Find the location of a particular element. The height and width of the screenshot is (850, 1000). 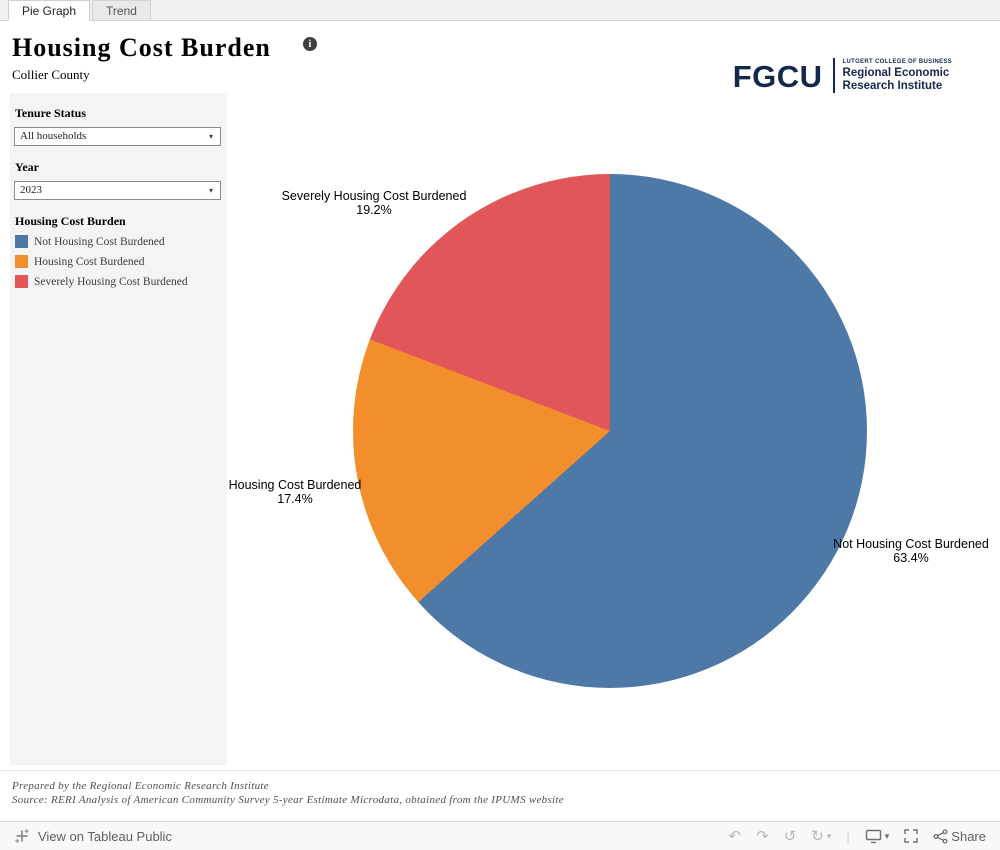

dashboard-bottom-divider is located at coordinates (500, 770).